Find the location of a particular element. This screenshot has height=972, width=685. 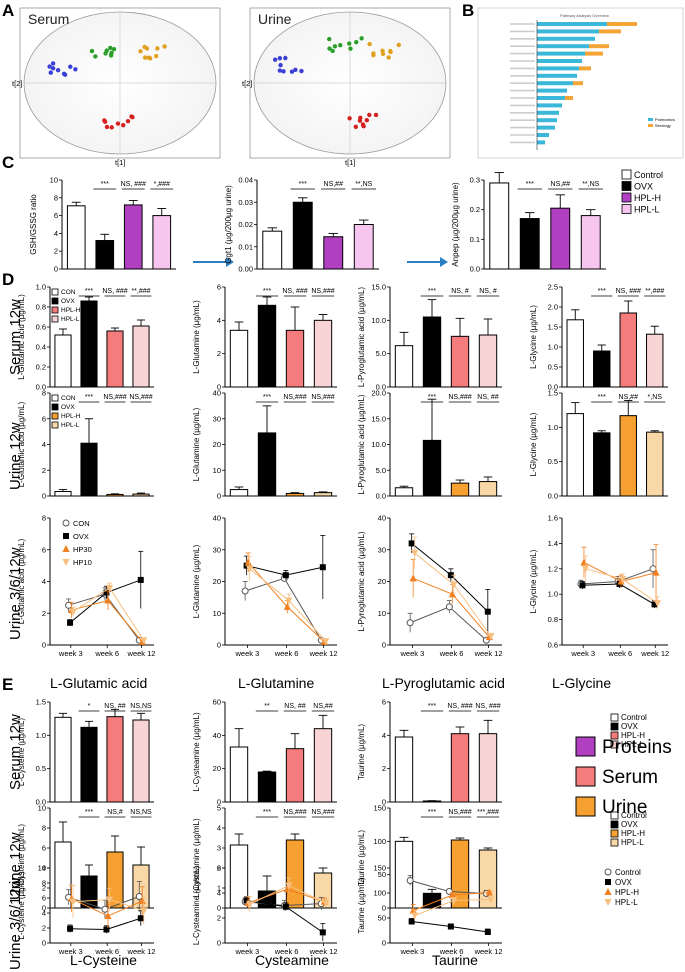

D22-ytick-label-4: 40 is located at coordinates (217, 393).